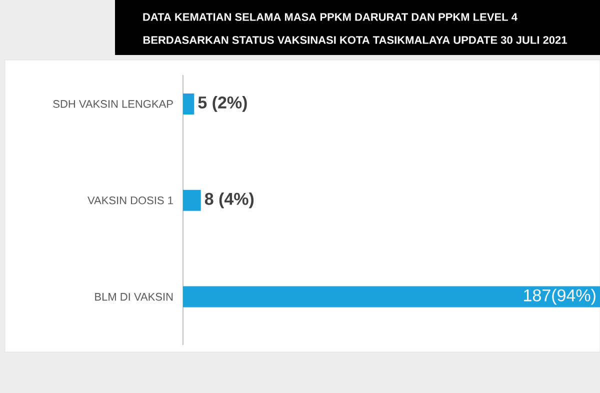  What do you see at coordinates (134, 296) in the screenshot?
I see `y-tick-label: BLM DI VAKSIN` at bounding box center [134, 296].